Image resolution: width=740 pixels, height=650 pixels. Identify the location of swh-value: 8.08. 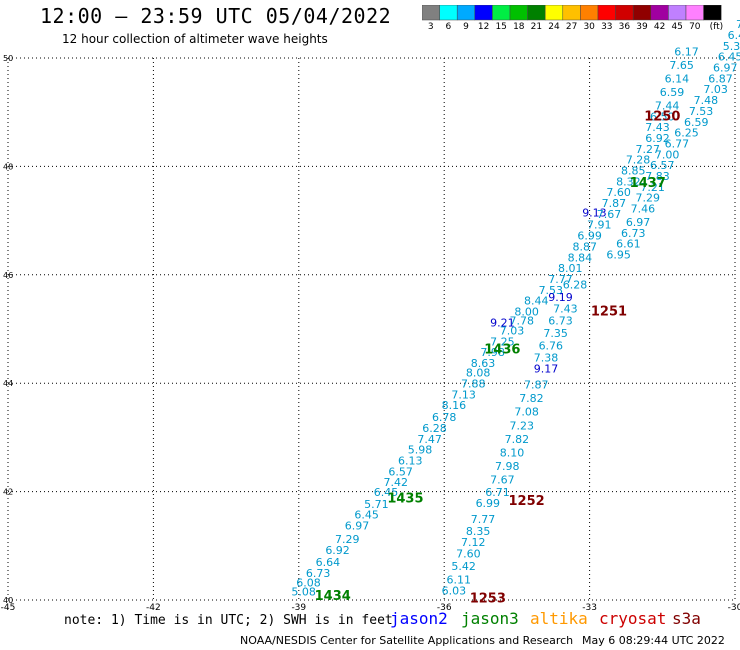
(478, 373).